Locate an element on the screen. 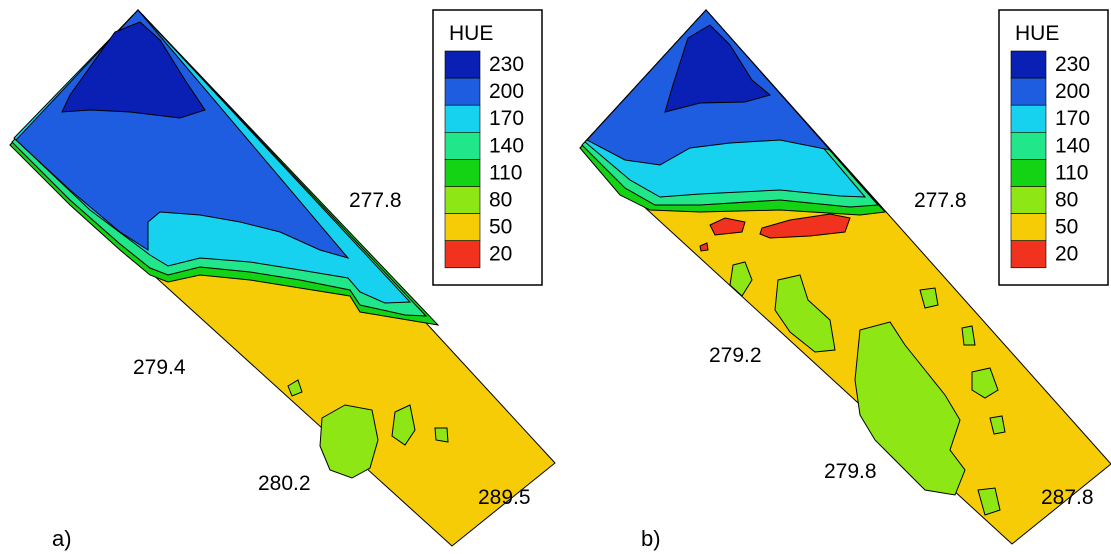  panel-label-a: a) is located at coordinates (62, 538).